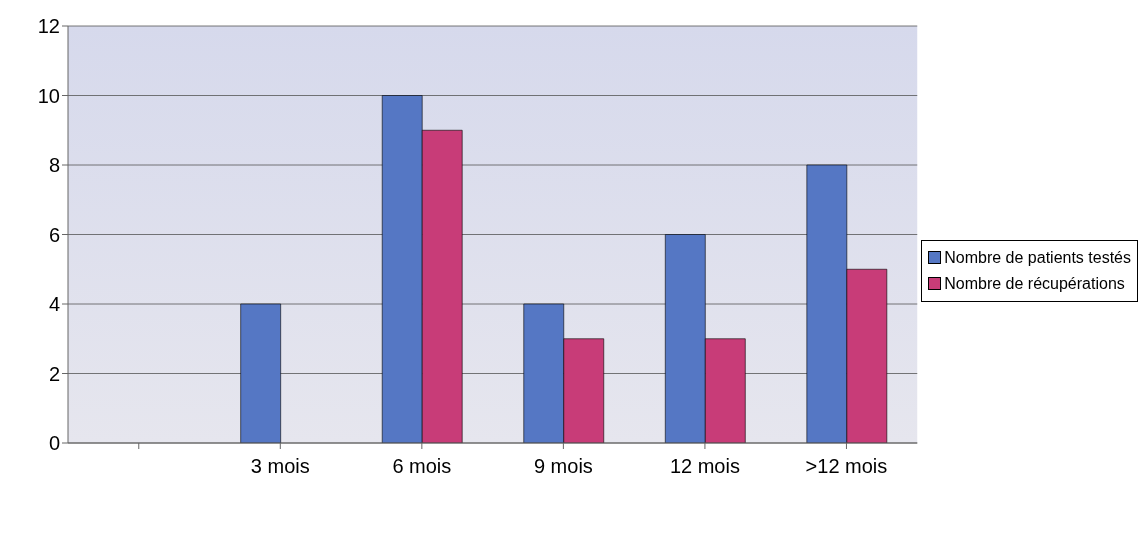 This screenshot has height=537, width=1147. I want to click on legend-label: Nombre de récupérations, so click(1034, 283).